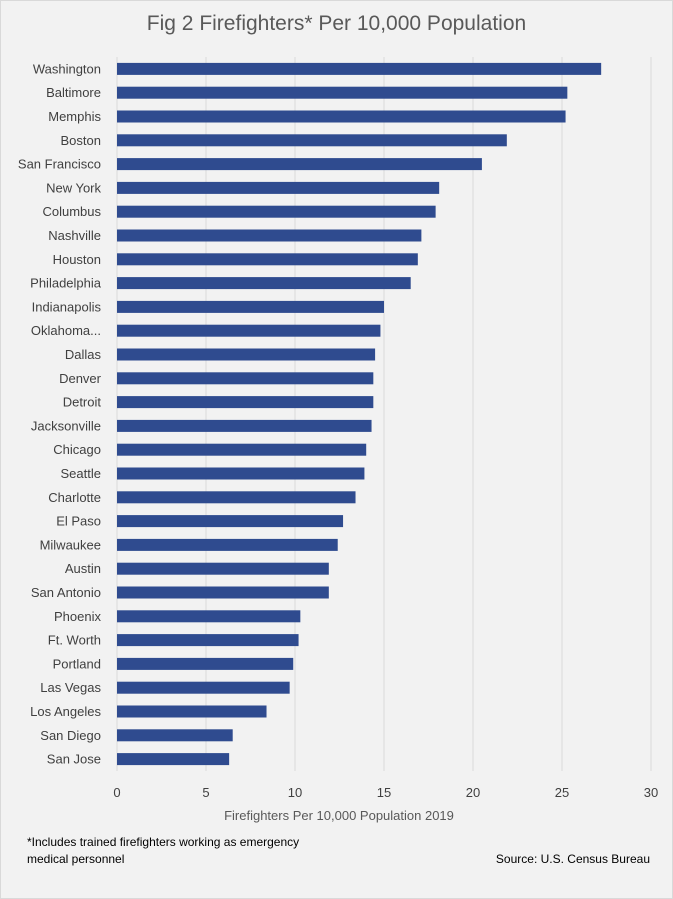  Describe the element at coordinates (81, 473) in the screenshot. I see `category-label: Seattle` at that location.